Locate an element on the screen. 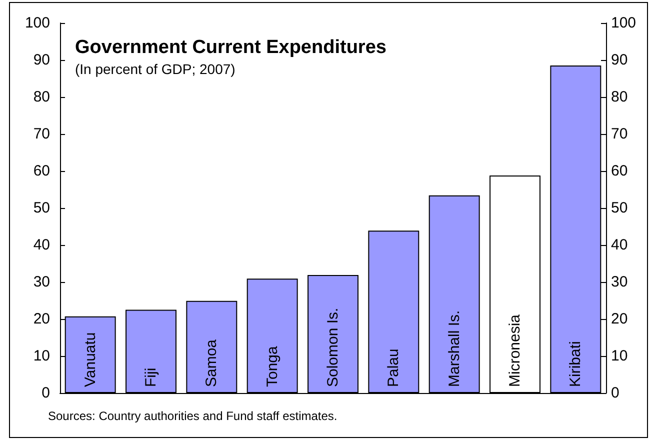 This screenshot has height=440, width=649. y2-tick-label: 90 is located at coordinates (619, 60).